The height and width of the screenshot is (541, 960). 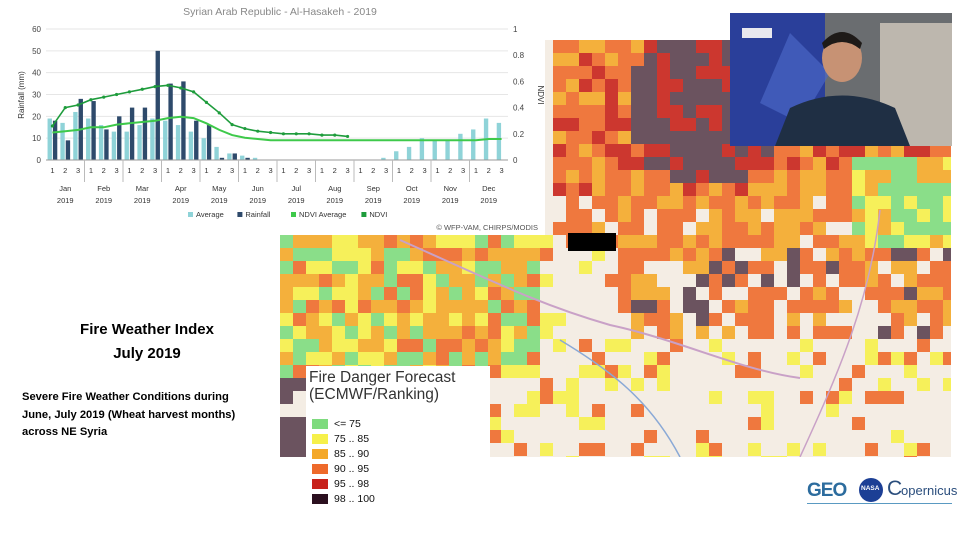 I want to click on legend-item: 90 .. 95, so click(x=340, y=469).